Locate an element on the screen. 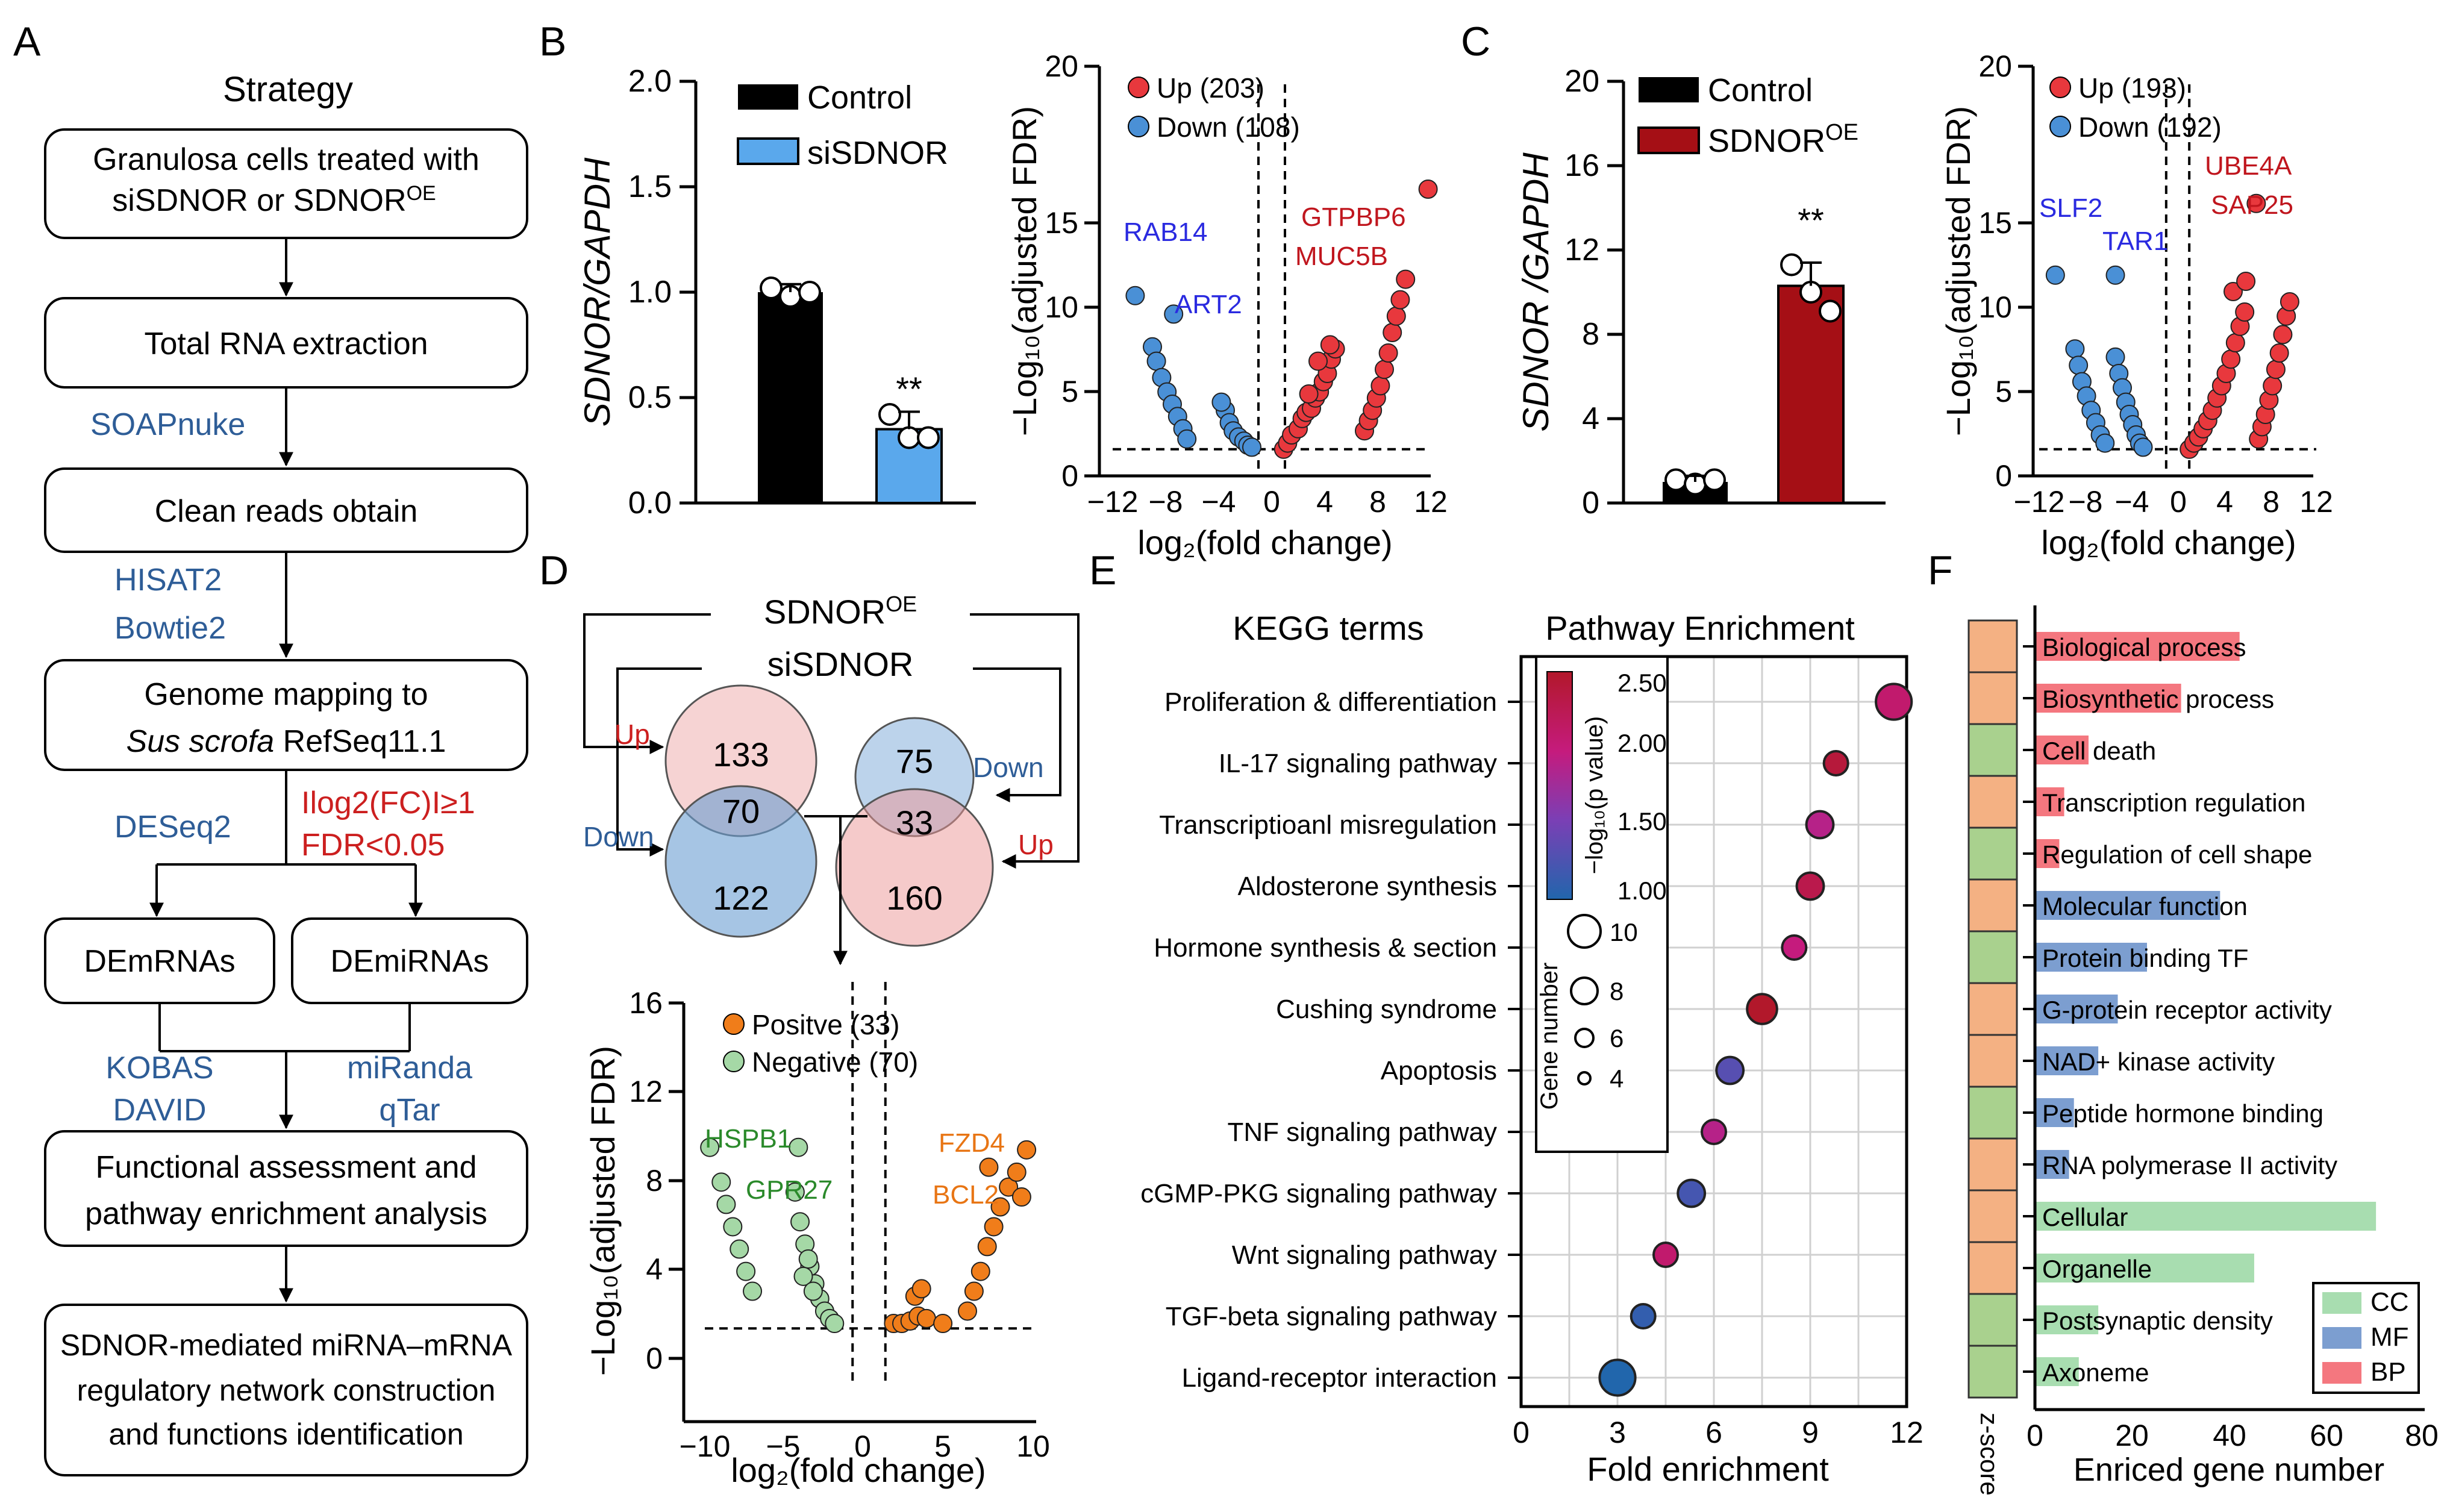  cv-xtick-4: 4 is located at coordinates (2225, 502).